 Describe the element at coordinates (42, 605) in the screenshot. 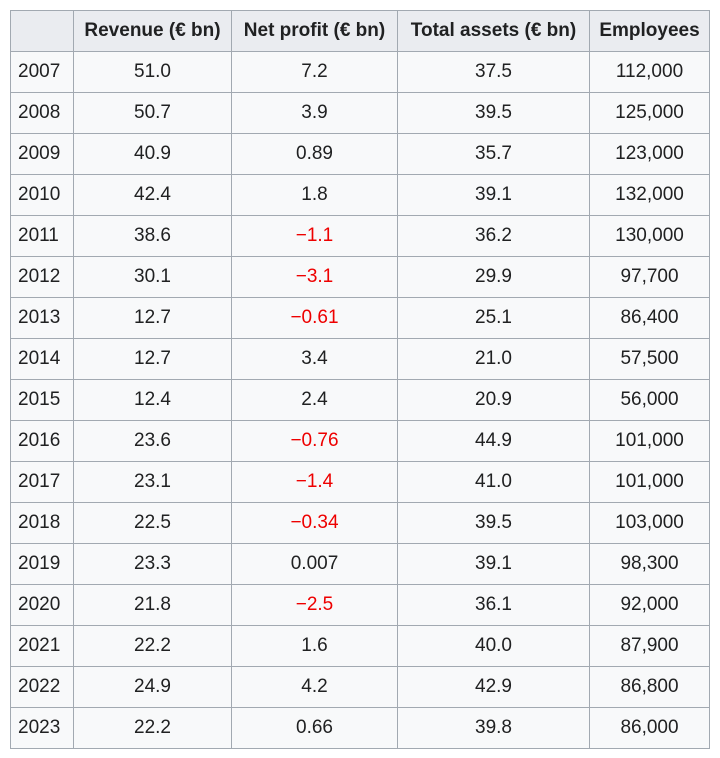

I see `cell-year: 2020` at that location.